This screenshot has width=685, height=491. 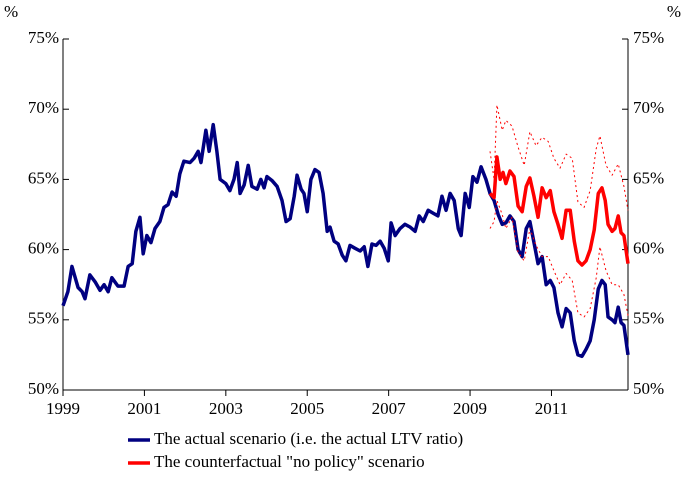 I want to click on x-tick-label: 2011, so click(x=551, y=408).